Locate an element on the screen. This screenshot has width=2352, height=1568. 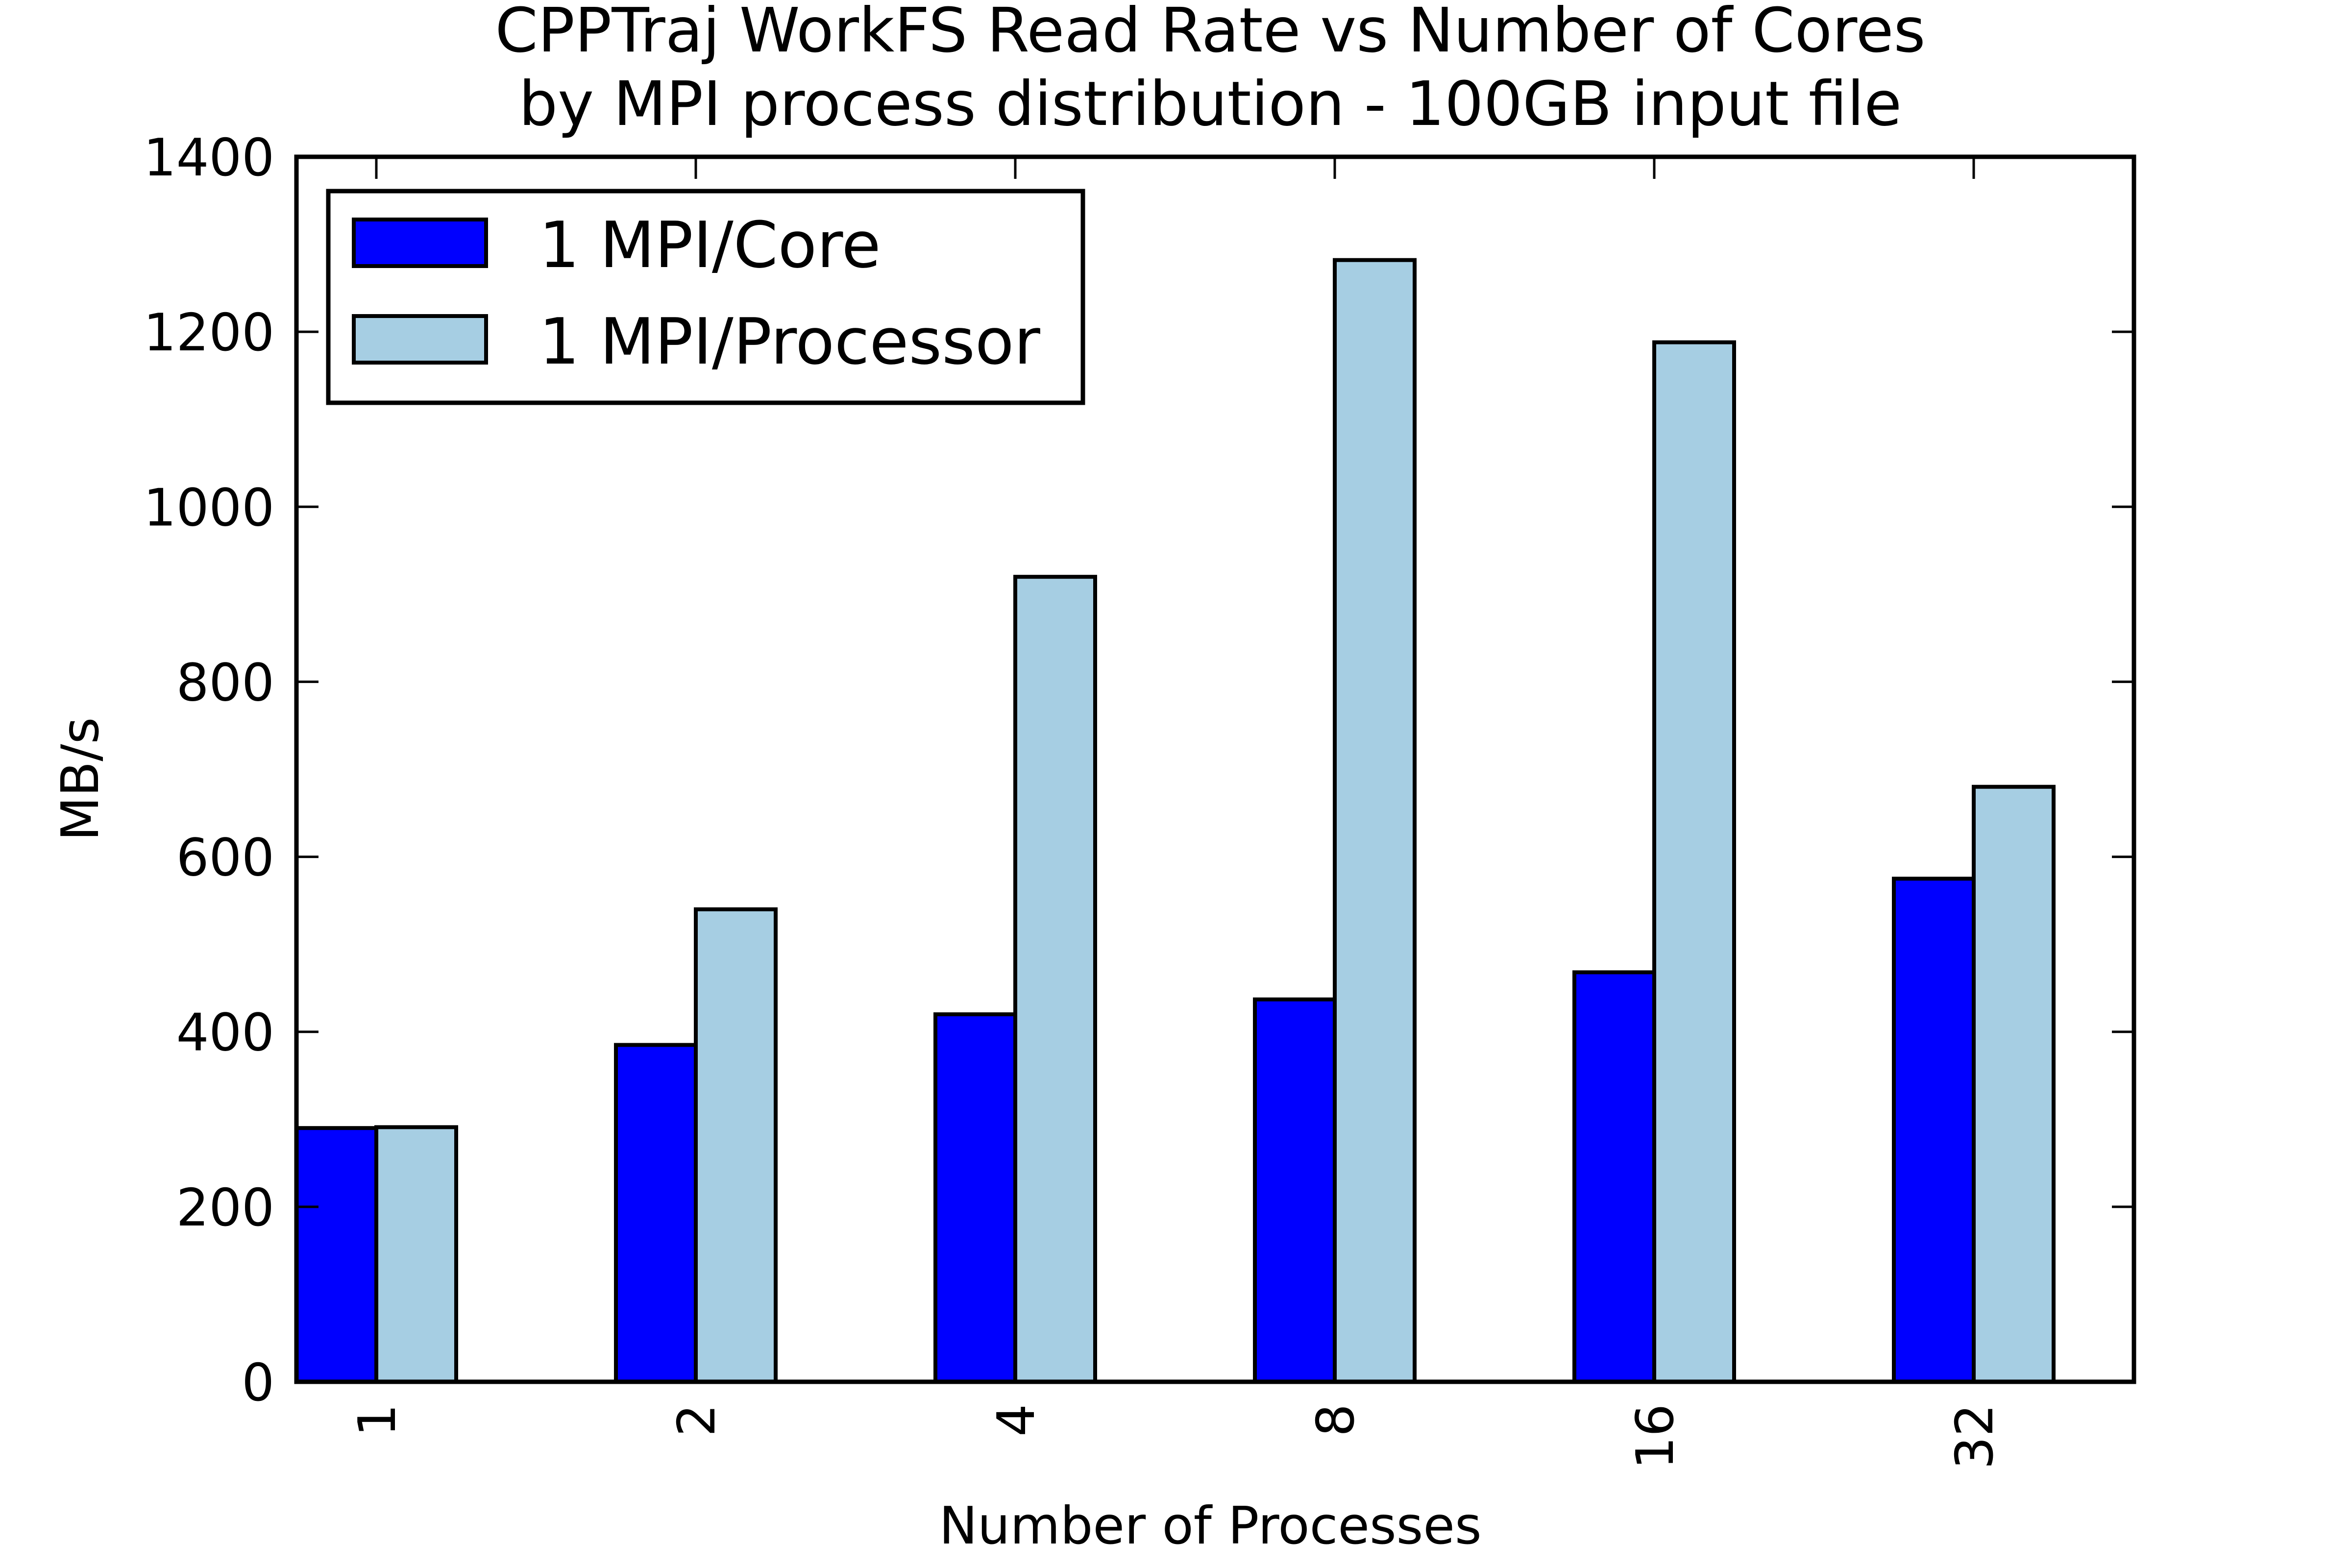
legend: 1 MPI/Core 1 MPI/Processor is located at coordinates (705, 297).